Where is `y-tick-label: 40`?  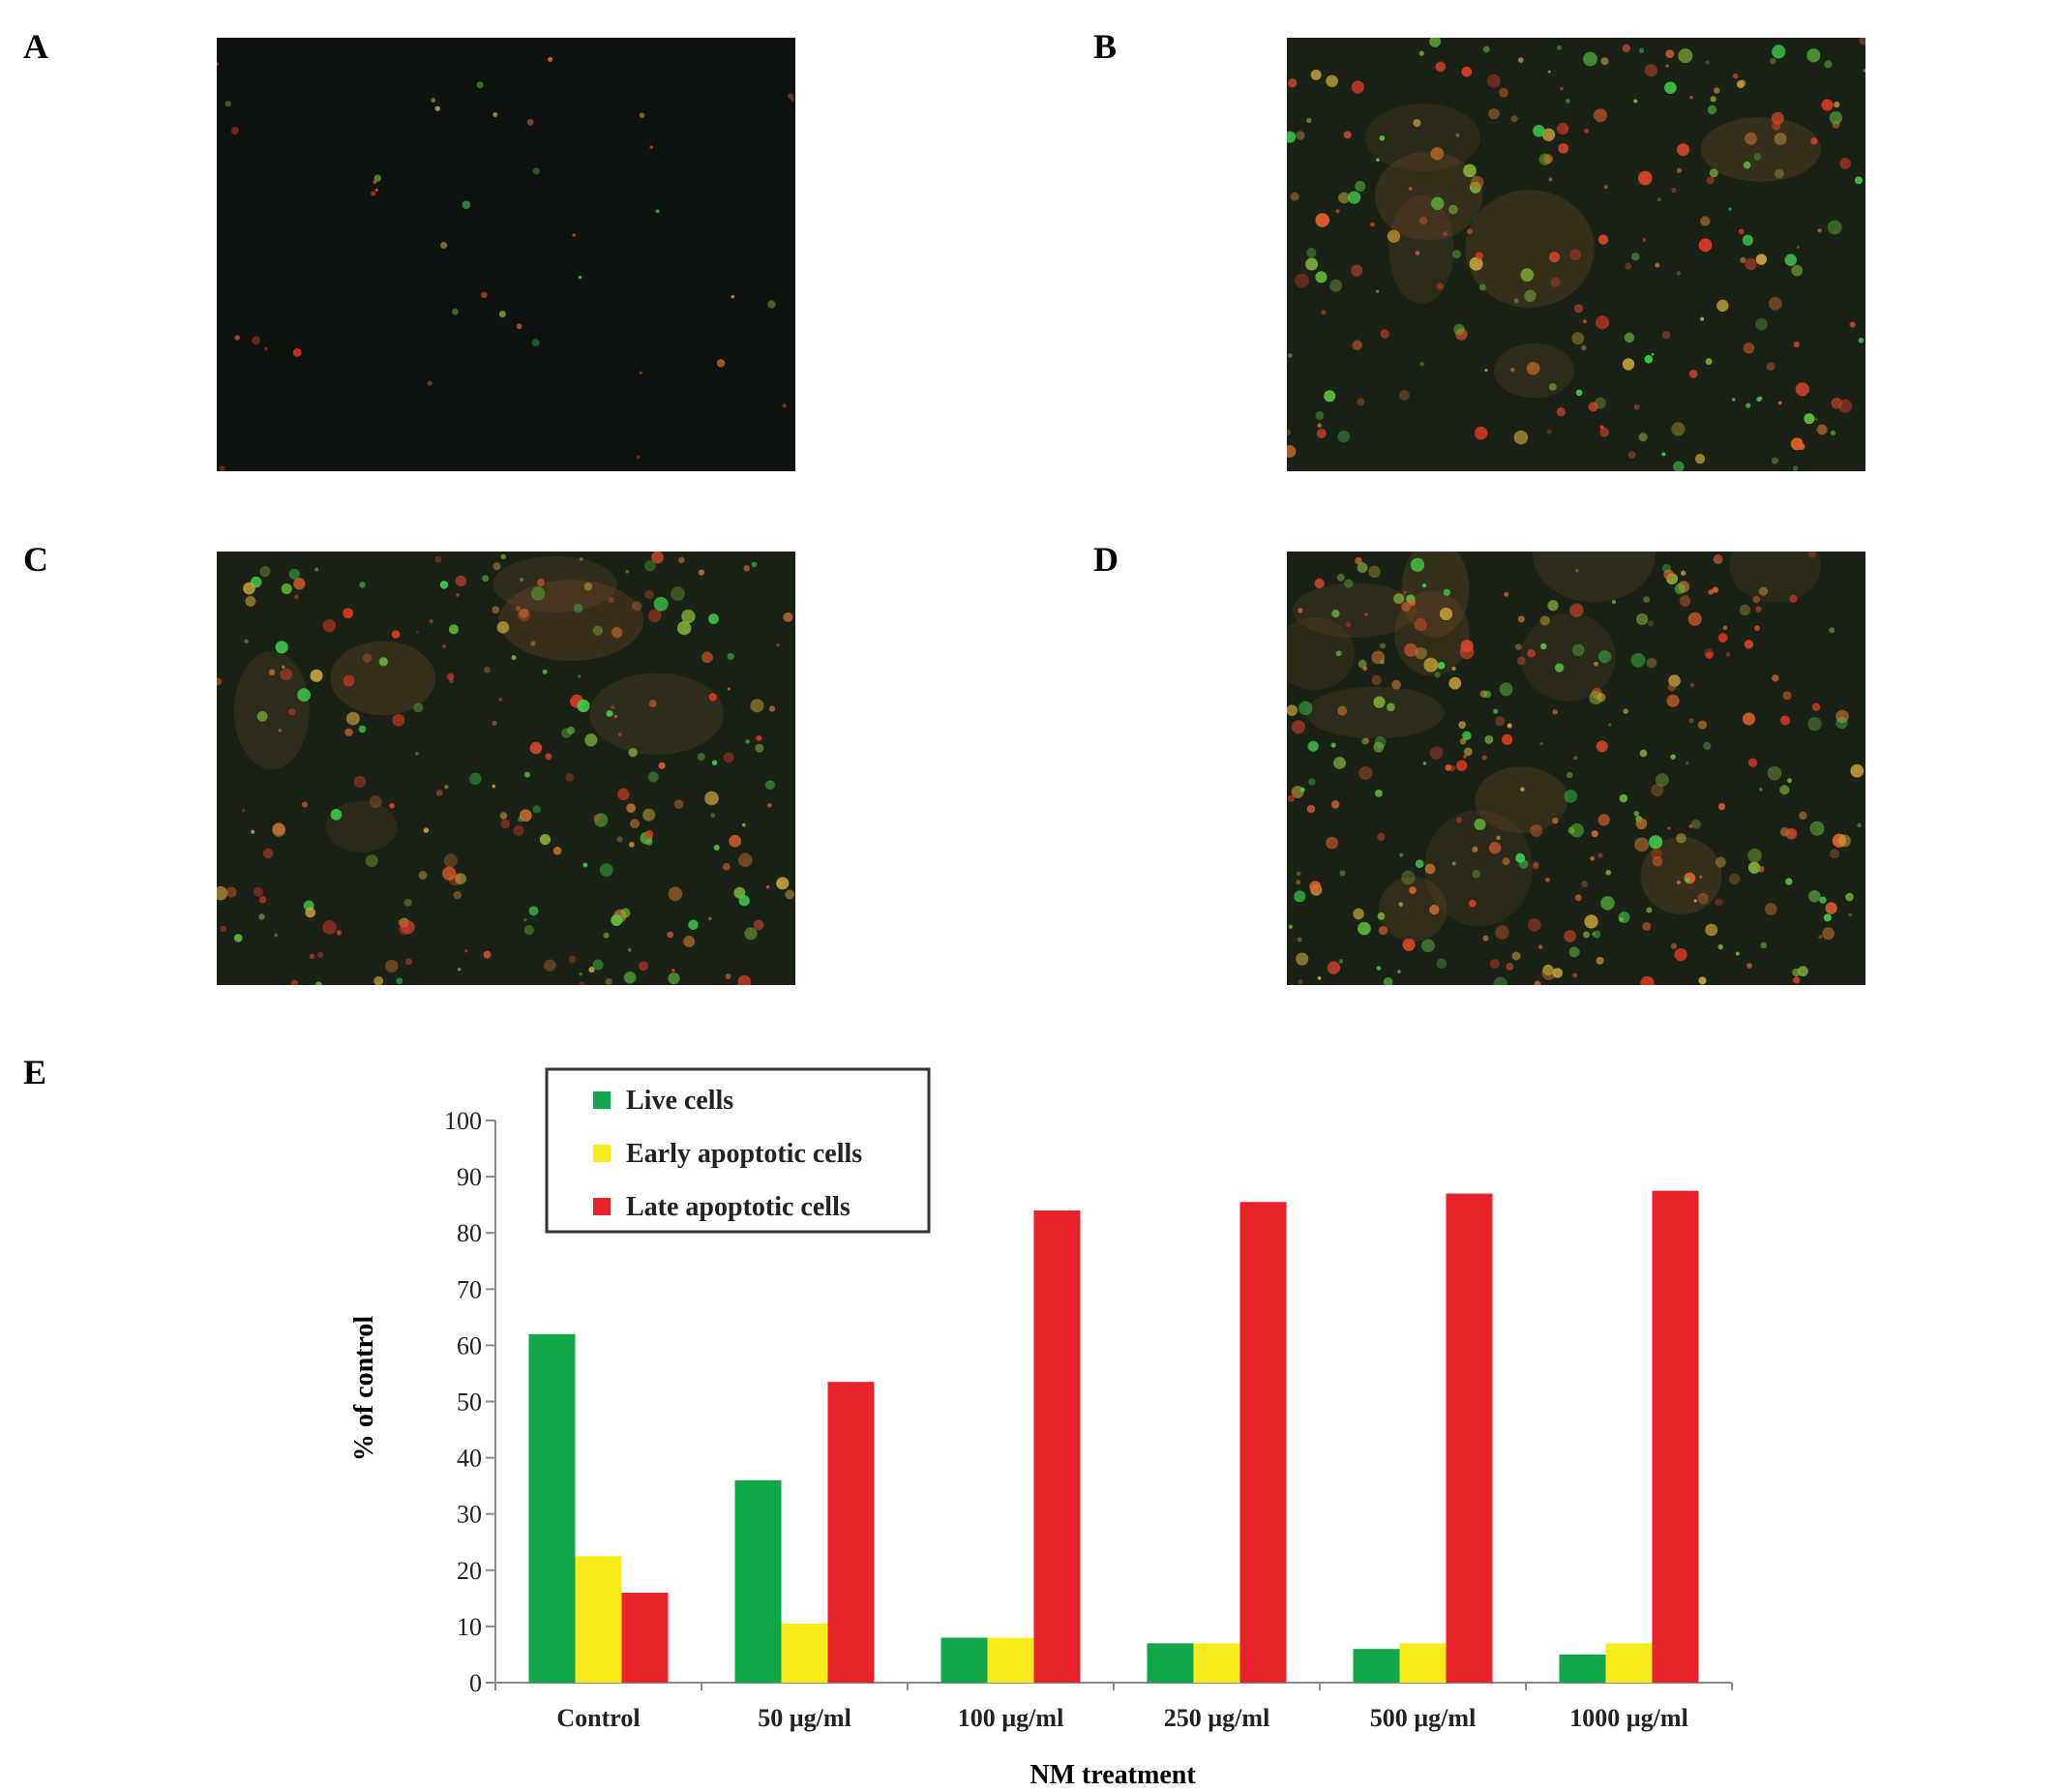
y-tick-label: 40 is located at coordinates (469, 1459).